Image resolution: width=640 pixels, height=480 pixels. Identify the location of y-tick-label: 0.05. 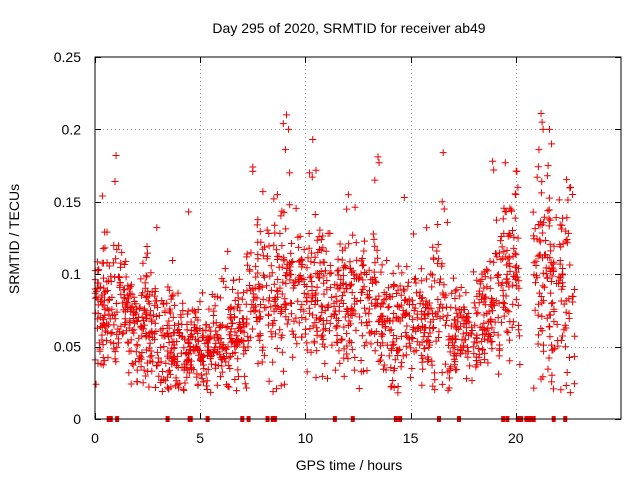
(67, 347).